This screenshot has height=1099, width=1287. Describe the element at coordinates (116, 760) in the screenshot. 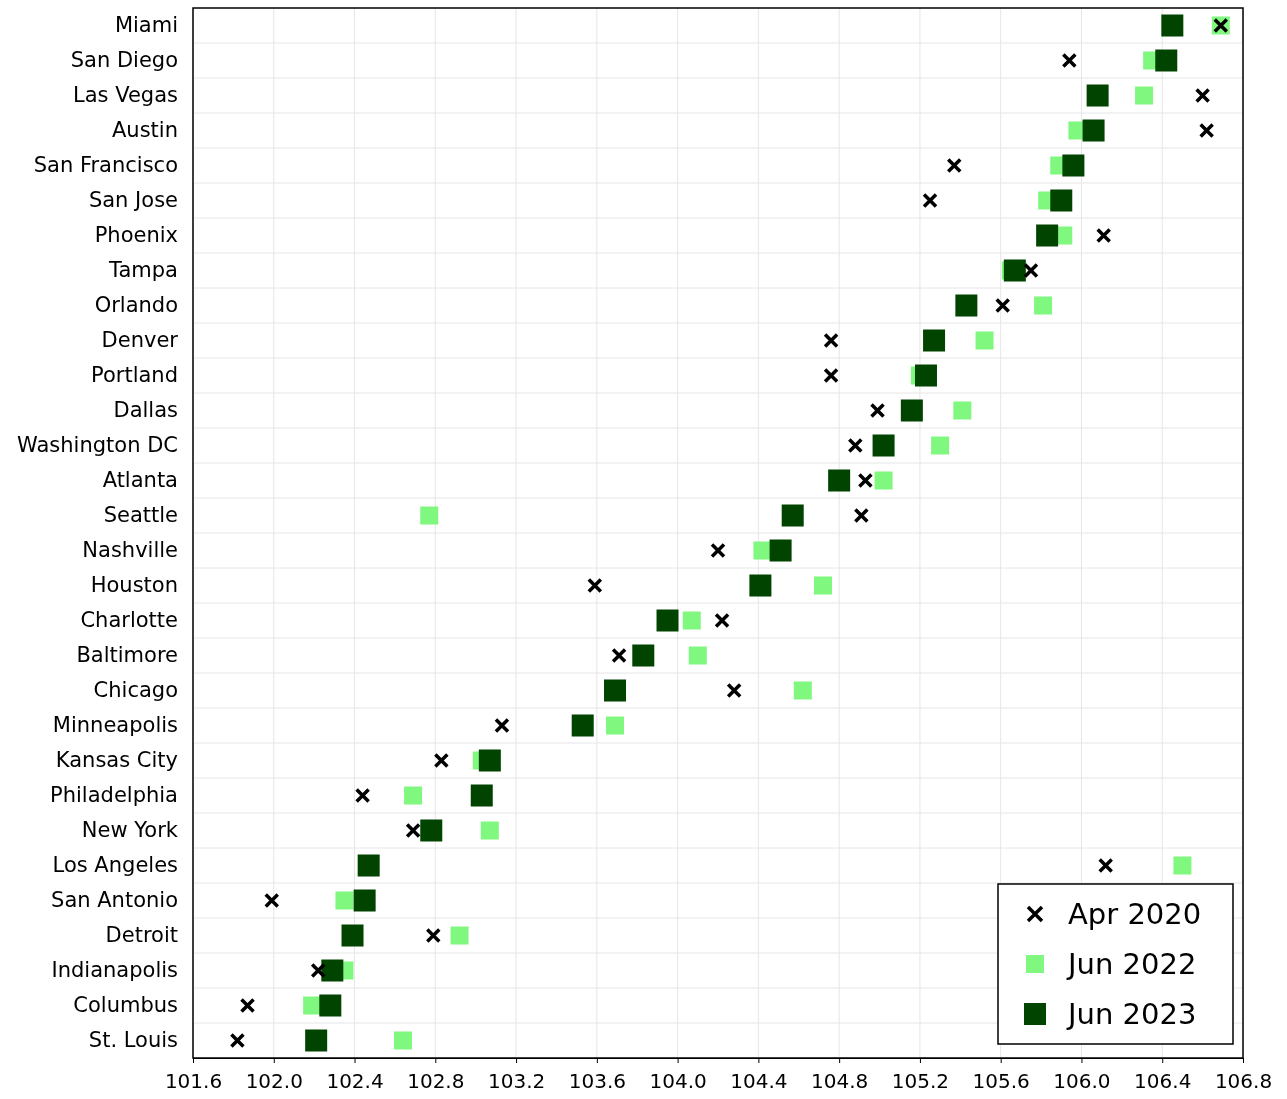

I see `y-tick-label: Kansas City` at that location.